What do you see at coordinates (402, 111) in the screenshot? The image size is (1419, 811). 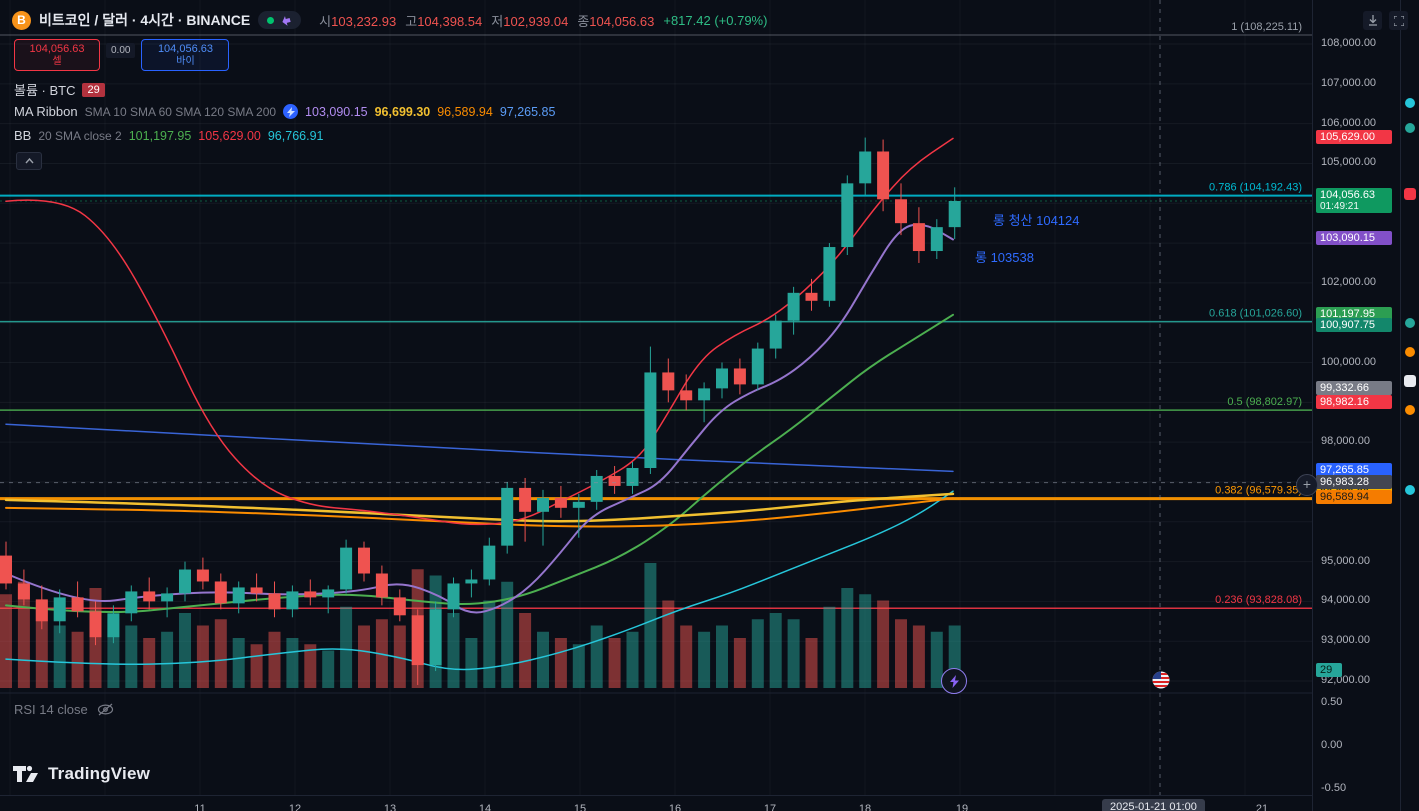 I see `sma60-value: 96,699.30` at bounding box center [402, 111].